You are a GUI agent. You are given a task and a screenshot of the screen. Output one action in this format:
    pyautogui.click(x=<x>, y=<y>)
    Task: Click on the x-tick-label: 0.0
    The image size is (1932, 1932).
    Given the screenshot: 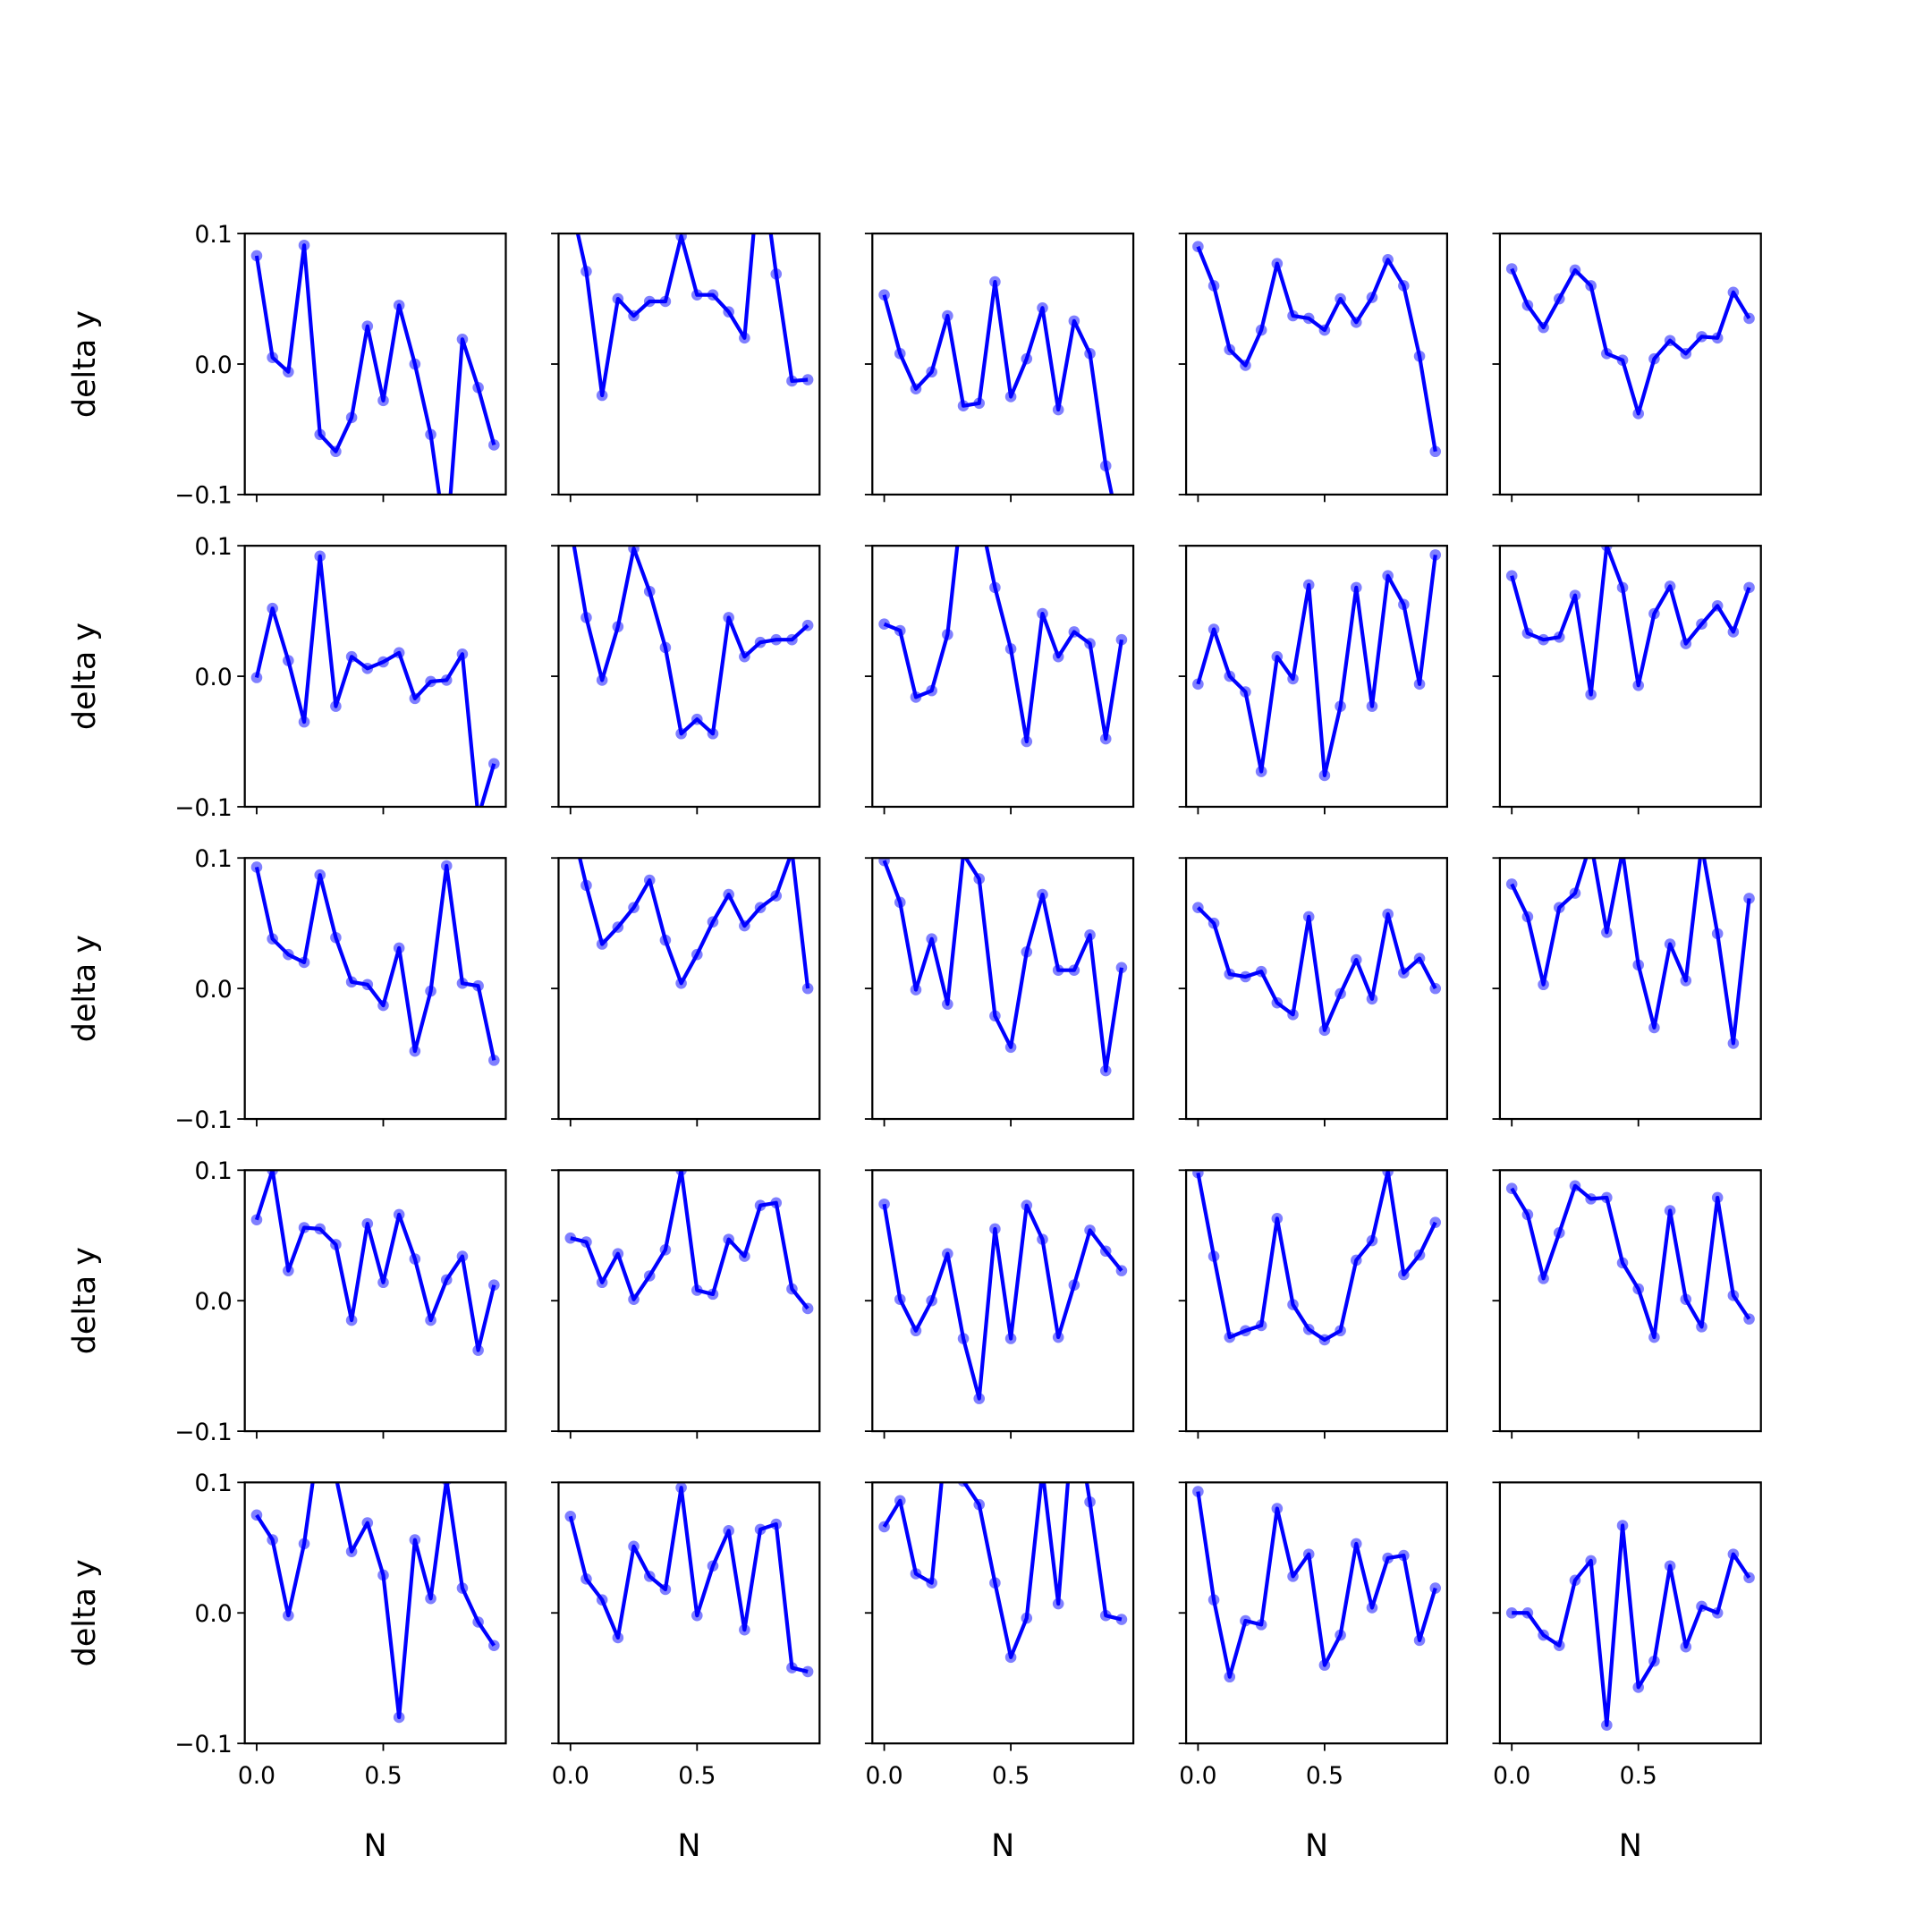 What is the action you would take?
    pyautogui.click(x=1511, y=1776)
    